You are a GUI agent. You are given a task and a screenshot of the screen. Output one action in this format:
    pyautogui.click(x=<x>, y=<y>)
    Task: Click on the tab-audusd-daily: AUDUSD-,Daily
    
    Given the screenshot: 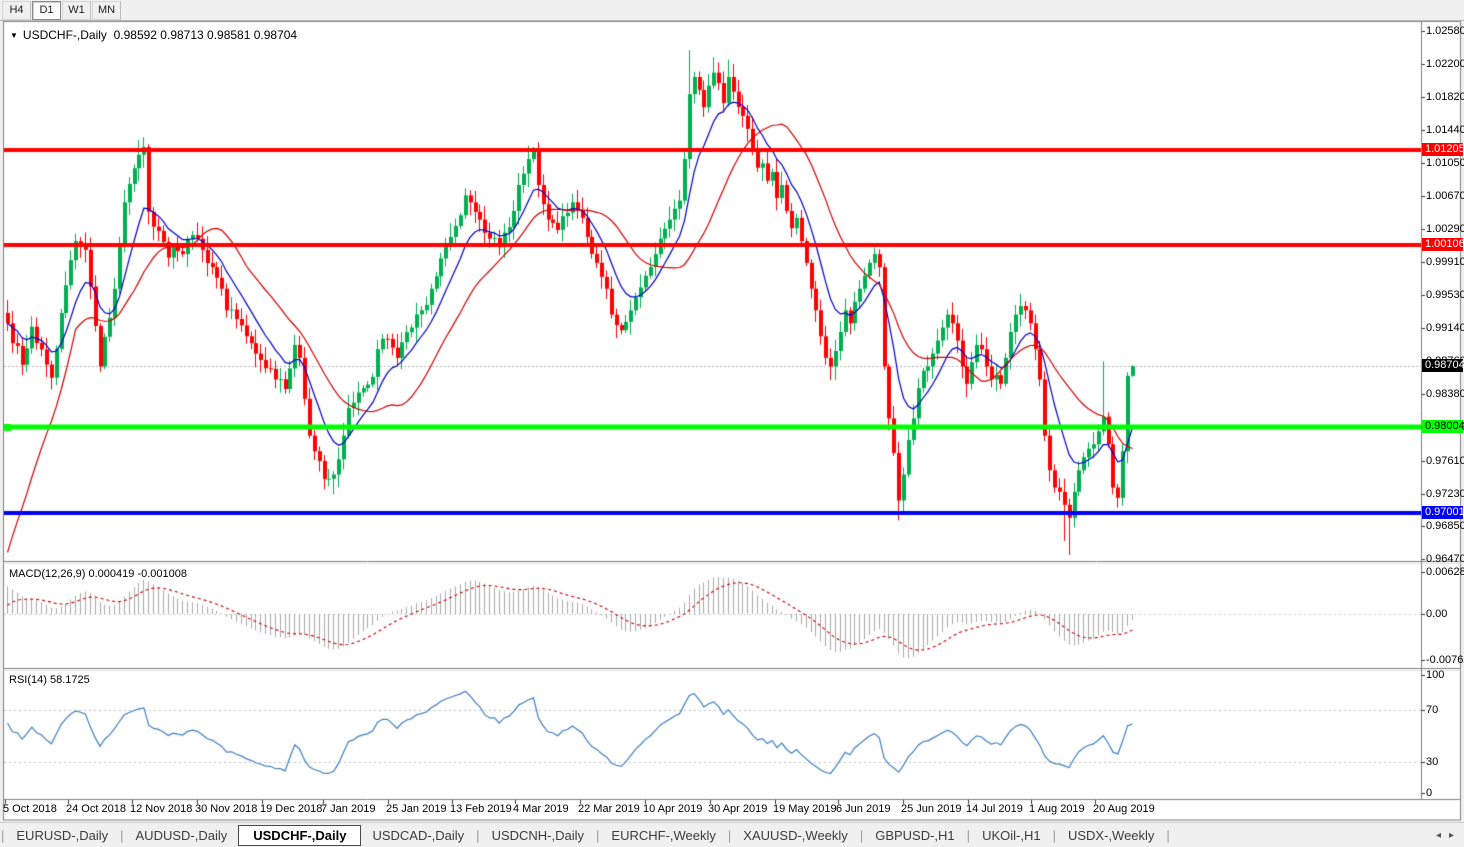 What is the action you would take?
    pyautogui.click(x=181, y=835)
    